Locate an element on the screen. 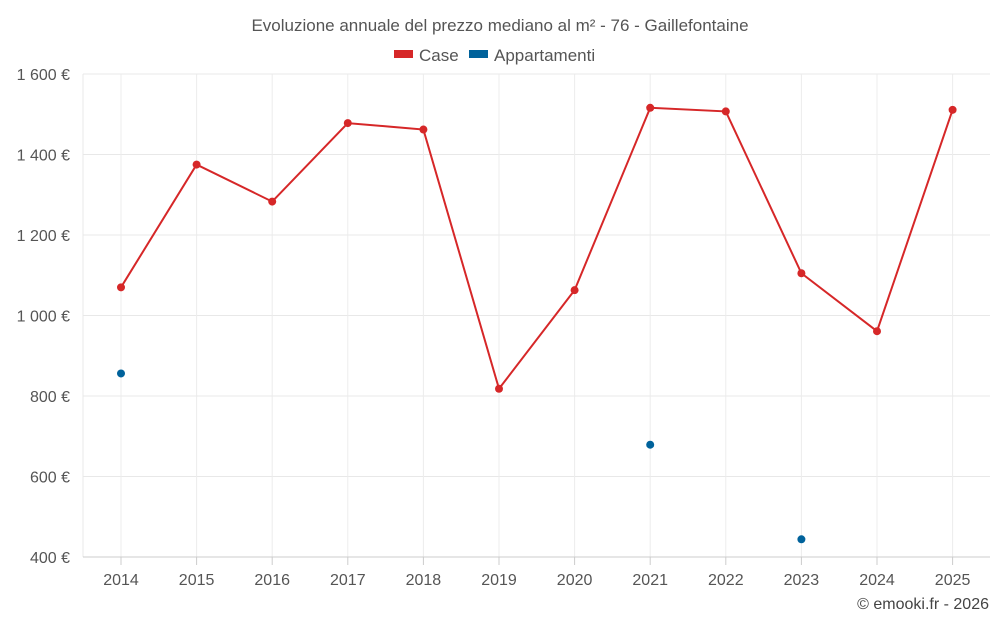 The height and width of the screenshot is (625, 1000). legend-swatch-appartamenti is located at coordinates (478, 54).